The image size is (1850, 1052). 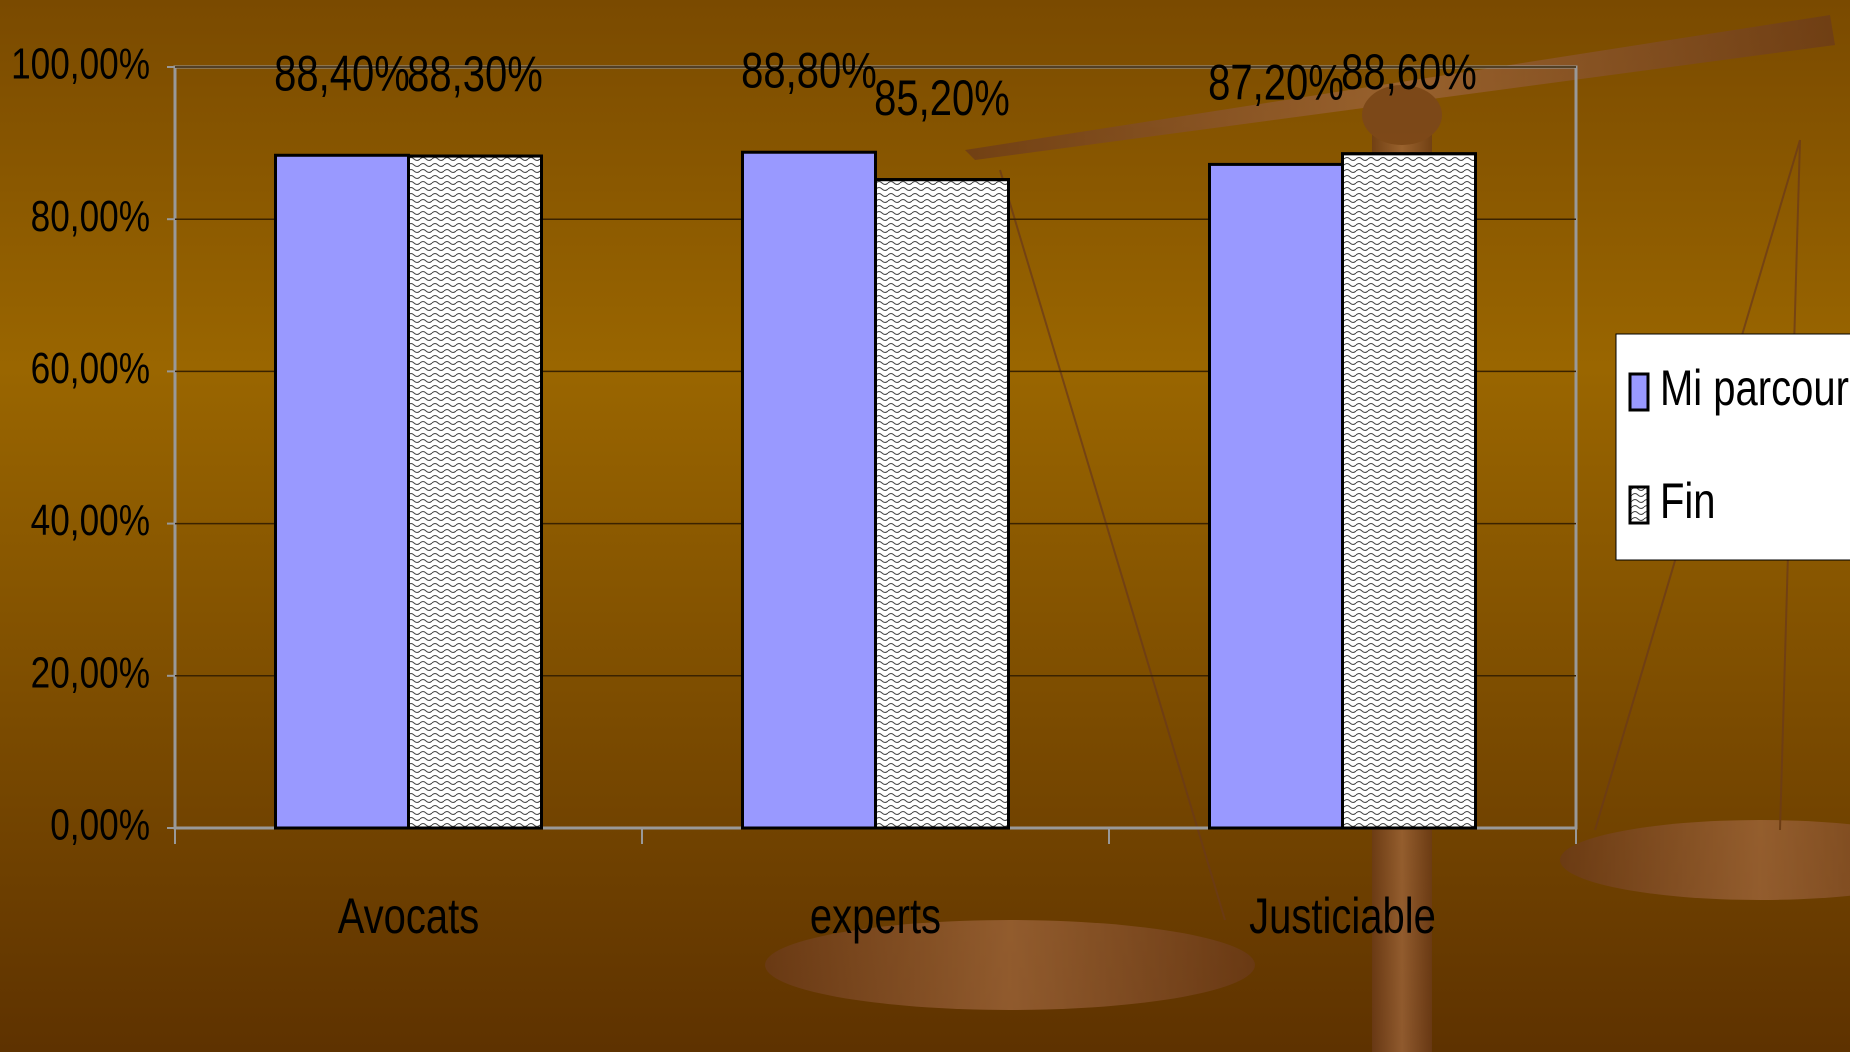 What do you see at coordinates (409, 916) in the screenshot?
I see `x-tick-label: Avocats` at bounding box center [409, 916].